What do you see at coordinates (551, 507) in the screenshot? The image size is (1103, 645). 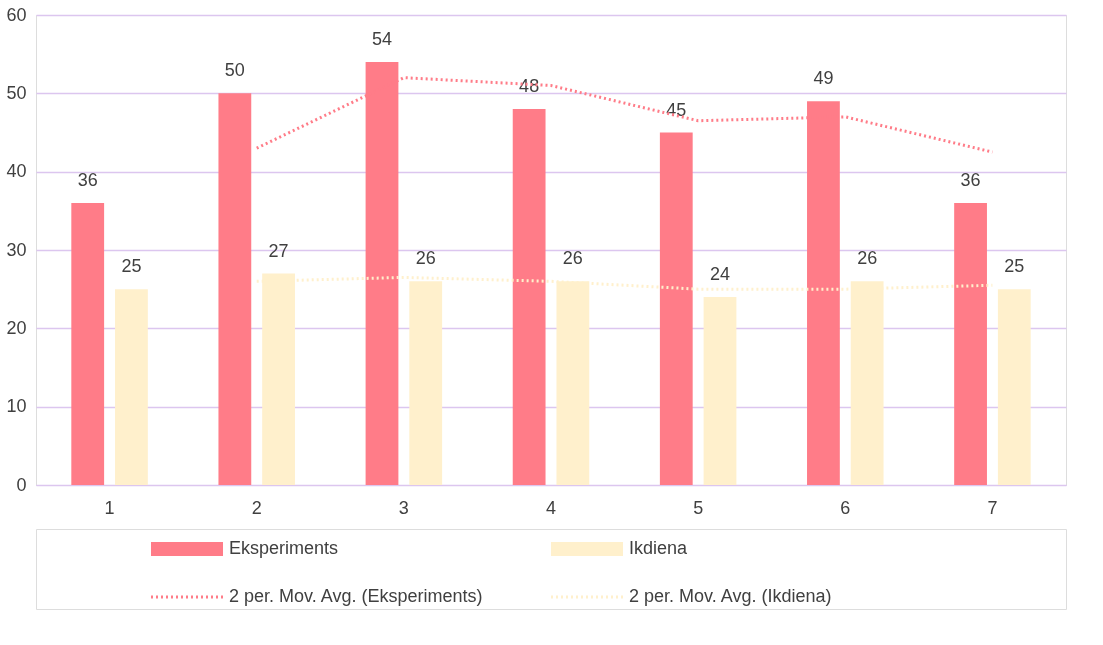 I see `x-tick-label: 4` at bounding box center [551, 507].